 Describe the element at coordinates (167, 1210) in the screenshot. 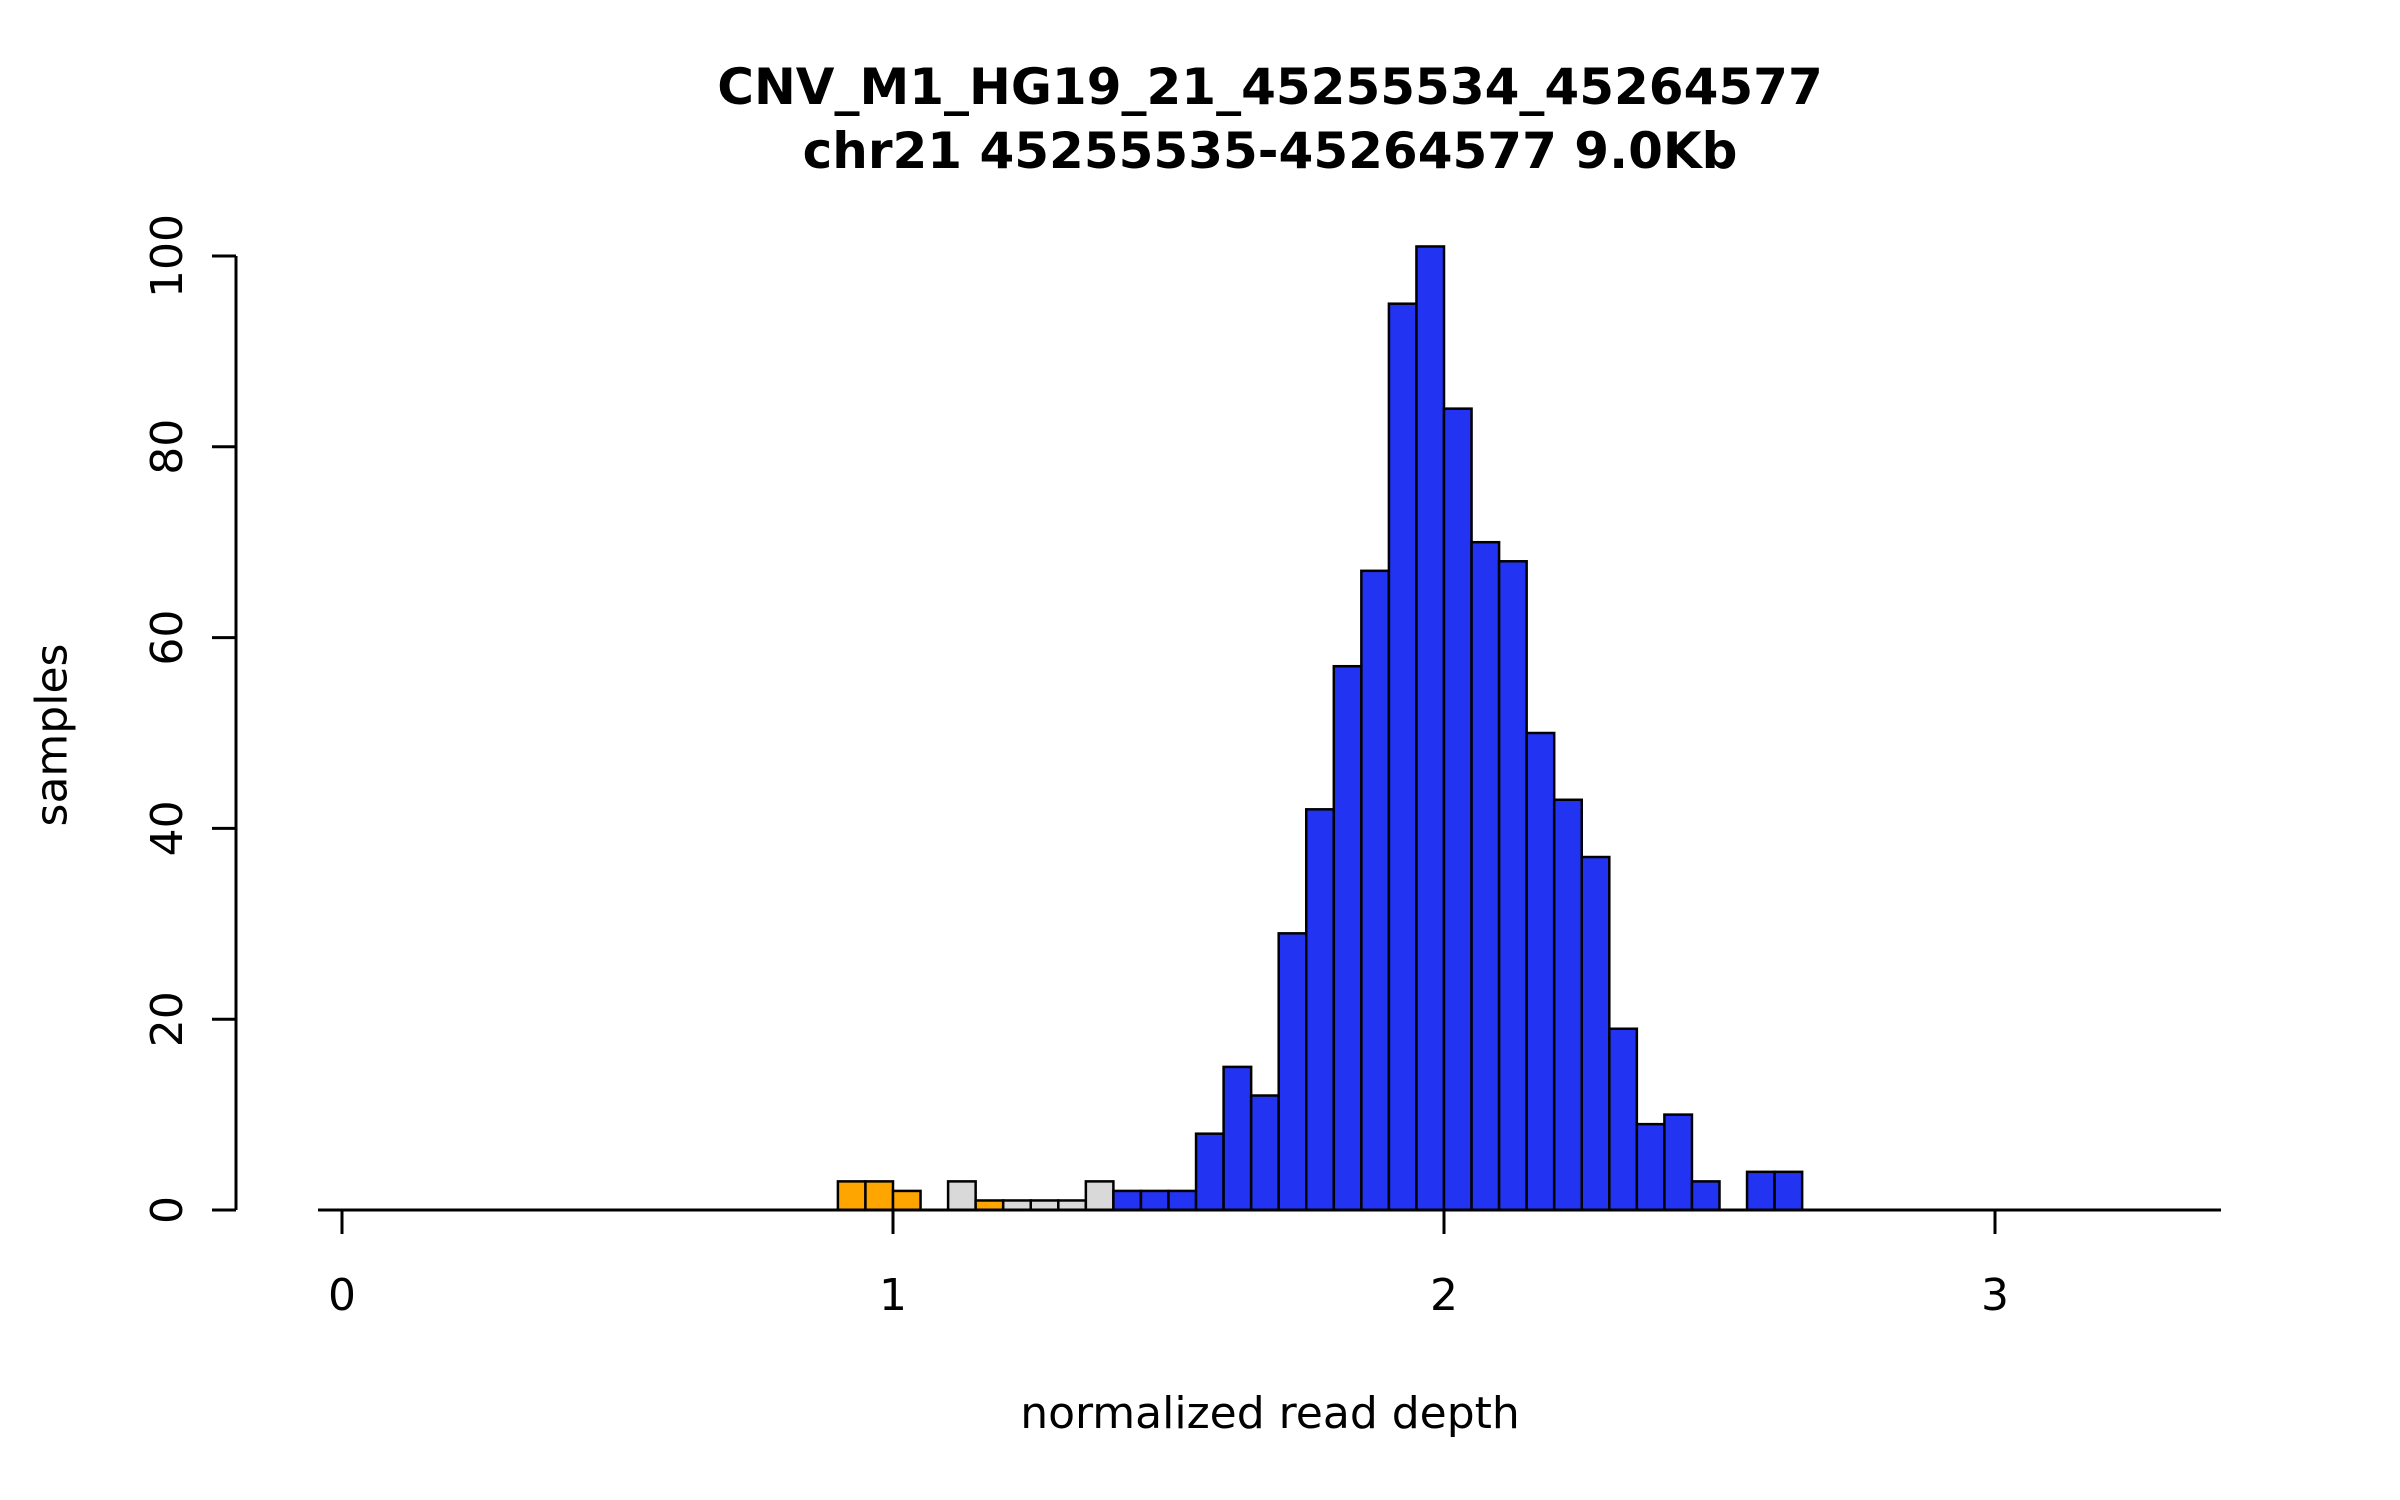

I see `y-tick-label: 0` at that location.